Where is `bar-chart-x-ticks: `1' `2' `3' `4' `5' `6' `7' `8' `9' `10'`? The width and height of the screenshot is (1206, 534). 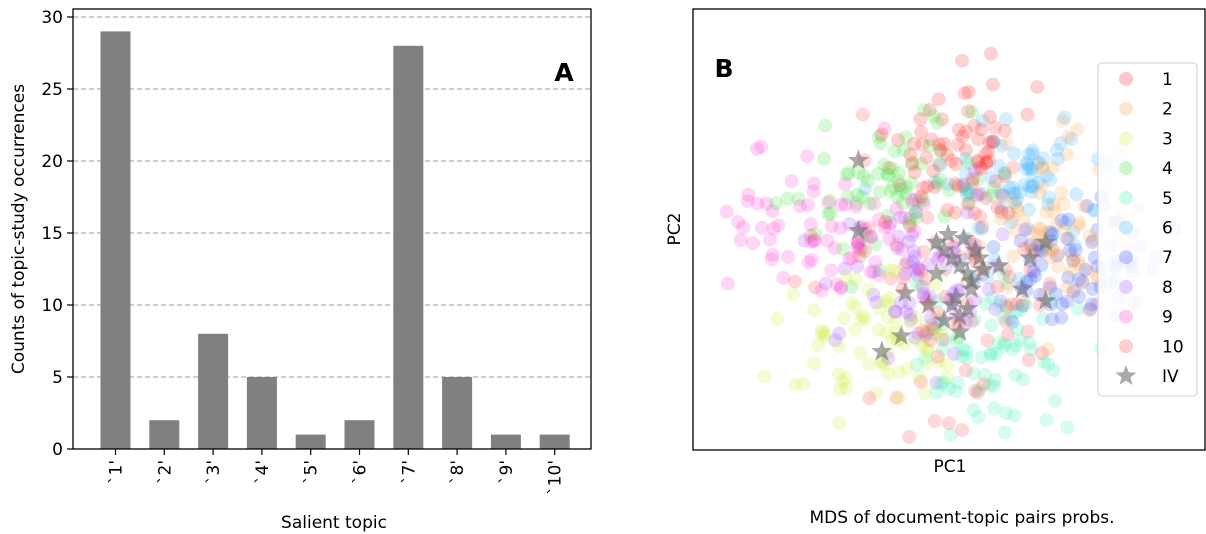 bar-chart-x-ticks: `1' `2' `3' `4' `5' `6' `7' `8' `9' `10' is located at coordinates (336, 472).